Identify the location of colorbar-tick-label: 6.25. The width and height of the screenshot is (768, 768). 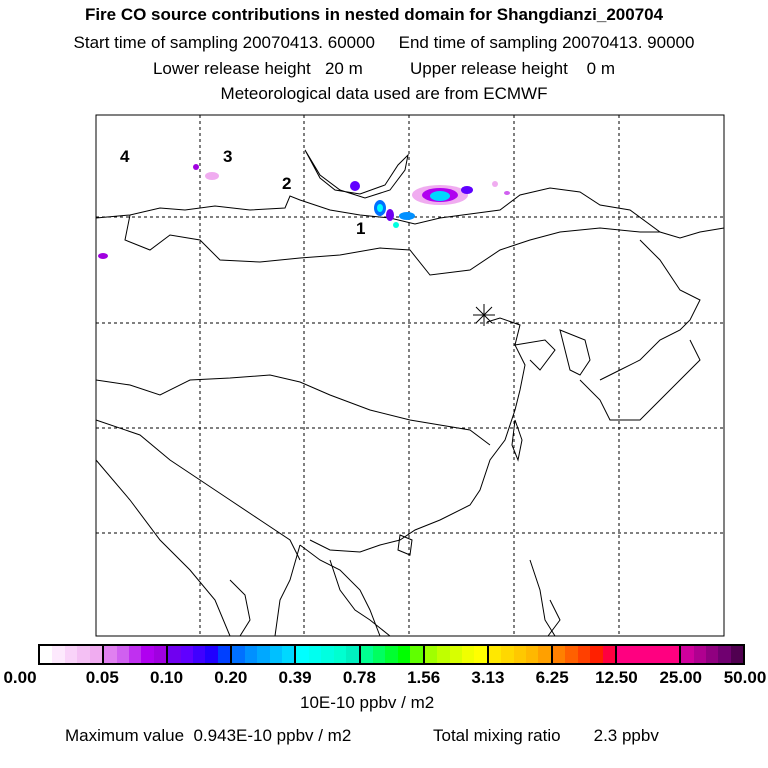
(552, 677).